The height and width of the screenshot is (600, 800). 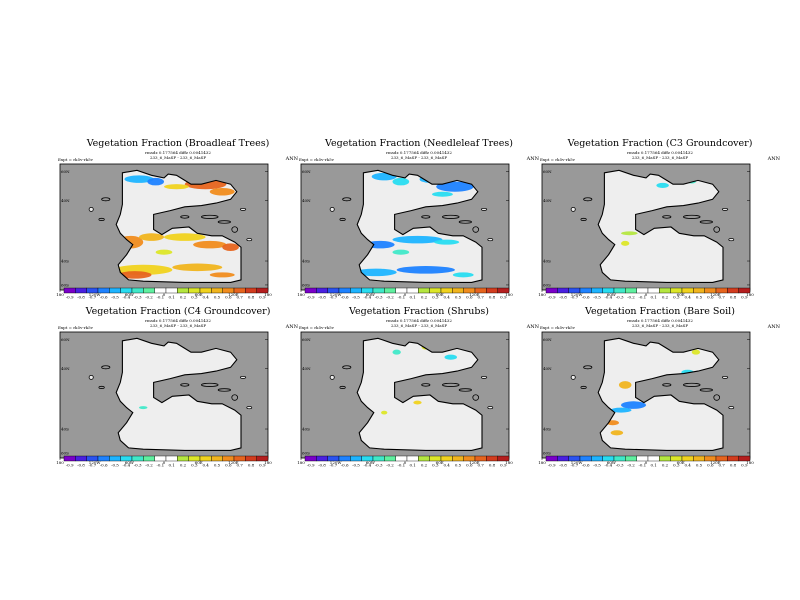 I want to click on colorbar-tick-label: -0.7, so click(x=574, y=297).